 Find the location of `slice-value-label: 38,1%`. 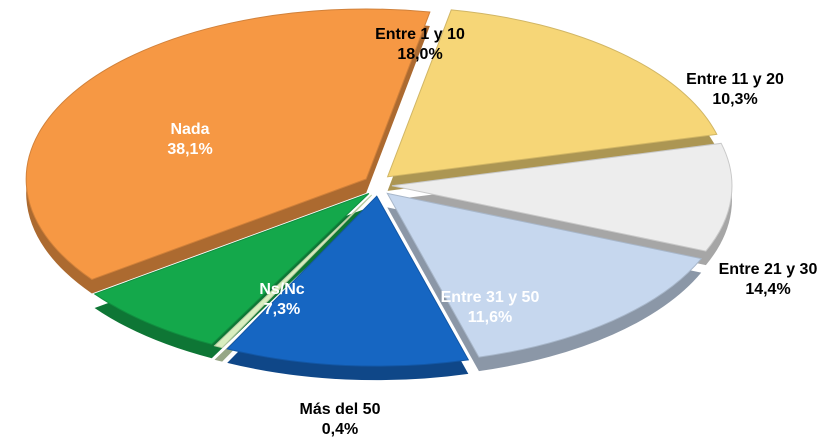

slice-value-label: 38,1% is located at coordinates (189, 149).